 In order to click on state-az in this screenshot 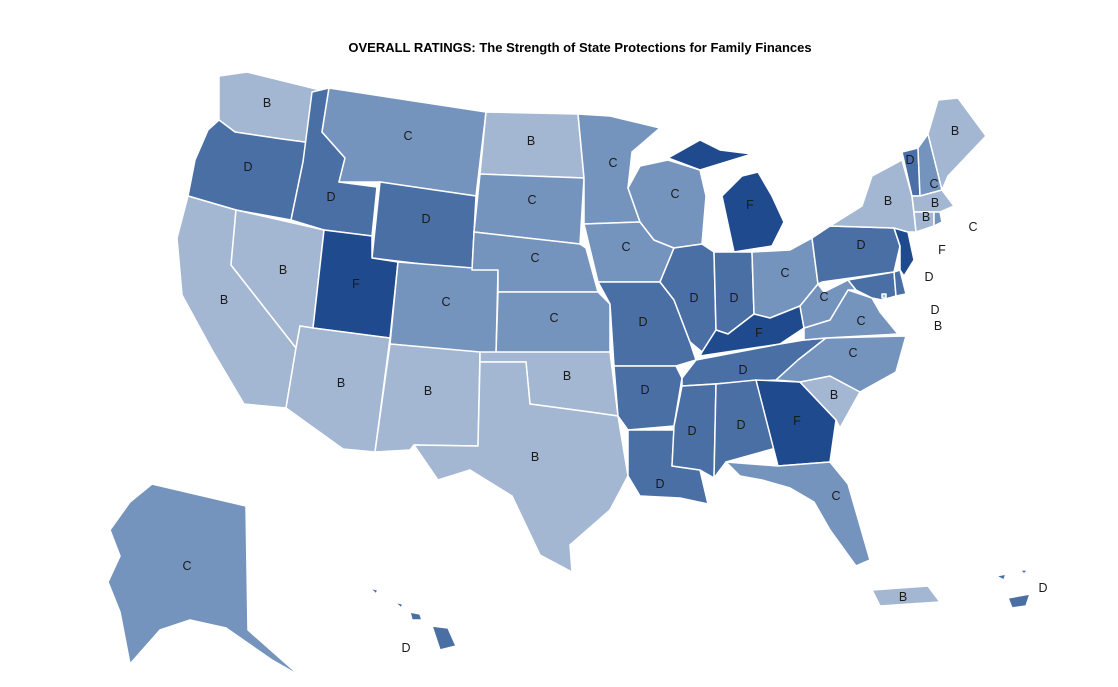, I will do `click(338, 389)`.